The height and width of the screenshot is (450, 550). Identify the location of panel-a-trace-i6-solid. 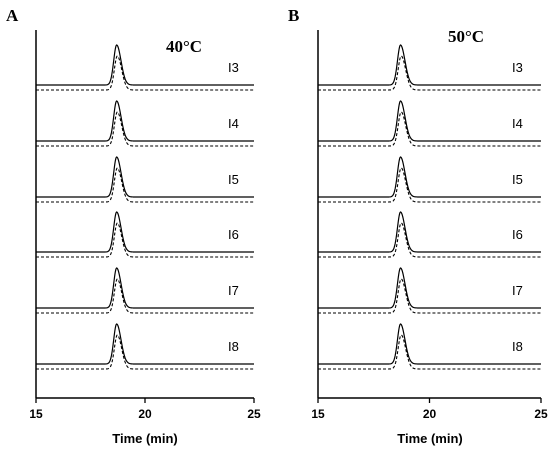
(145, 232).